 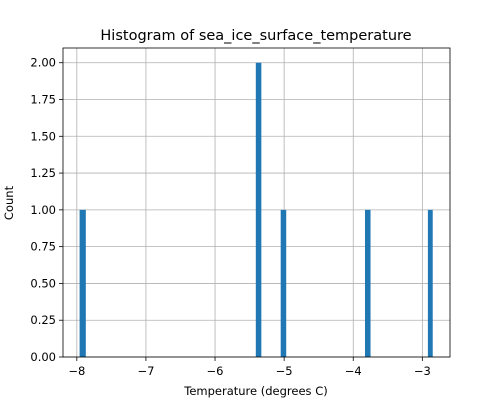 What do you see at coordinates (353, 371) in the screenshot?
I see `x-tick-label: −4` at bounding box center [353, 371].